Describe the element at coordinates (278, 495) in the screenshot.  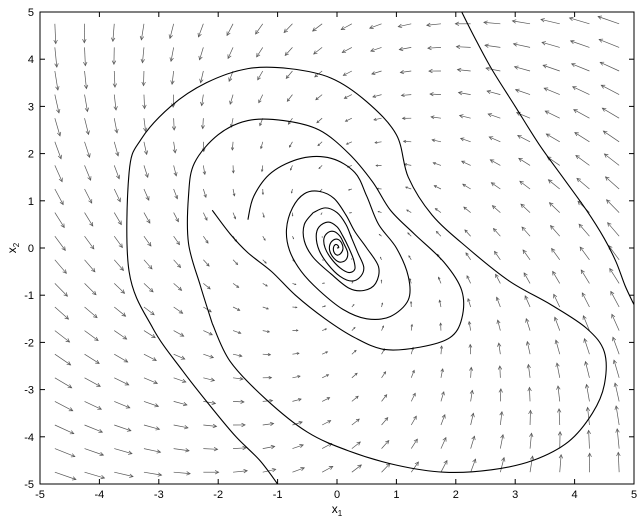
I see `x-tick-label: -1` at that location.